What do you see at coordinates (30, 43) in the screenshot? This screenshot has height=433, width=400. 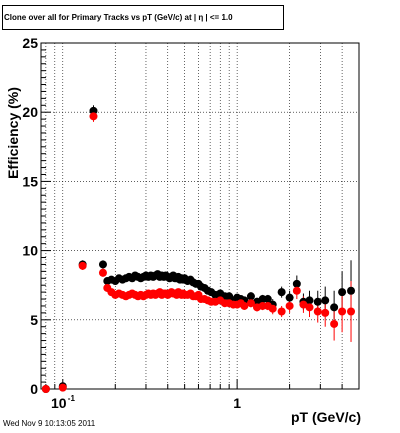 I see `y-tick-label: 25` at bounding box center [30, 43].